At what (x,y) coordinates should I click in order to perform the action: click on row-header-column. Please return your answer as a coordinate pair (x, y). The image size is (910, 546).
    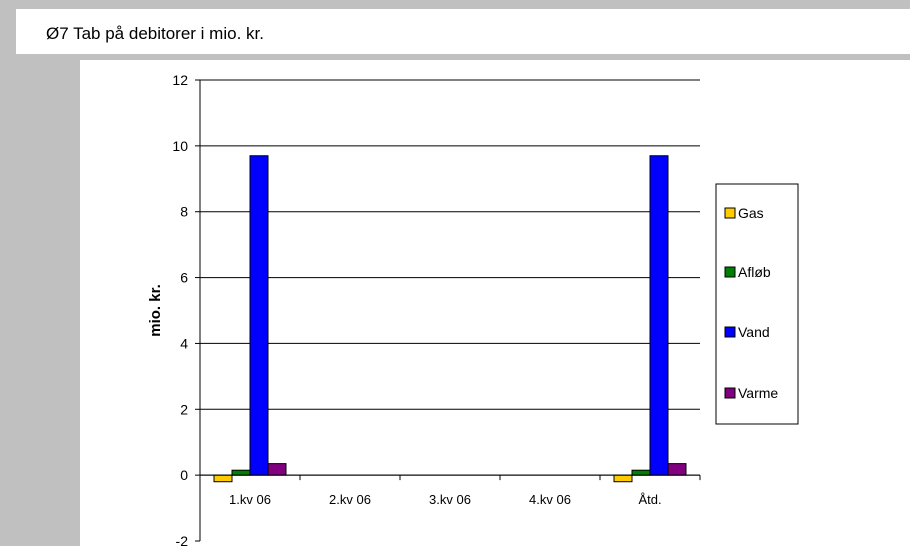
    Looking at the image, I should click on (48, 303).